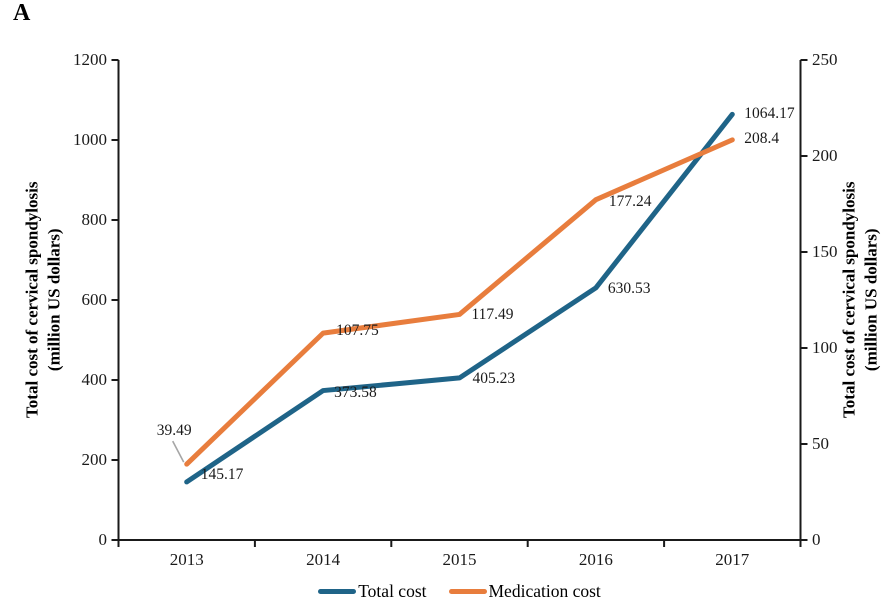 The image size is (896, 609). I want to click on y-left-tick-label: 800, so click(94, 219).